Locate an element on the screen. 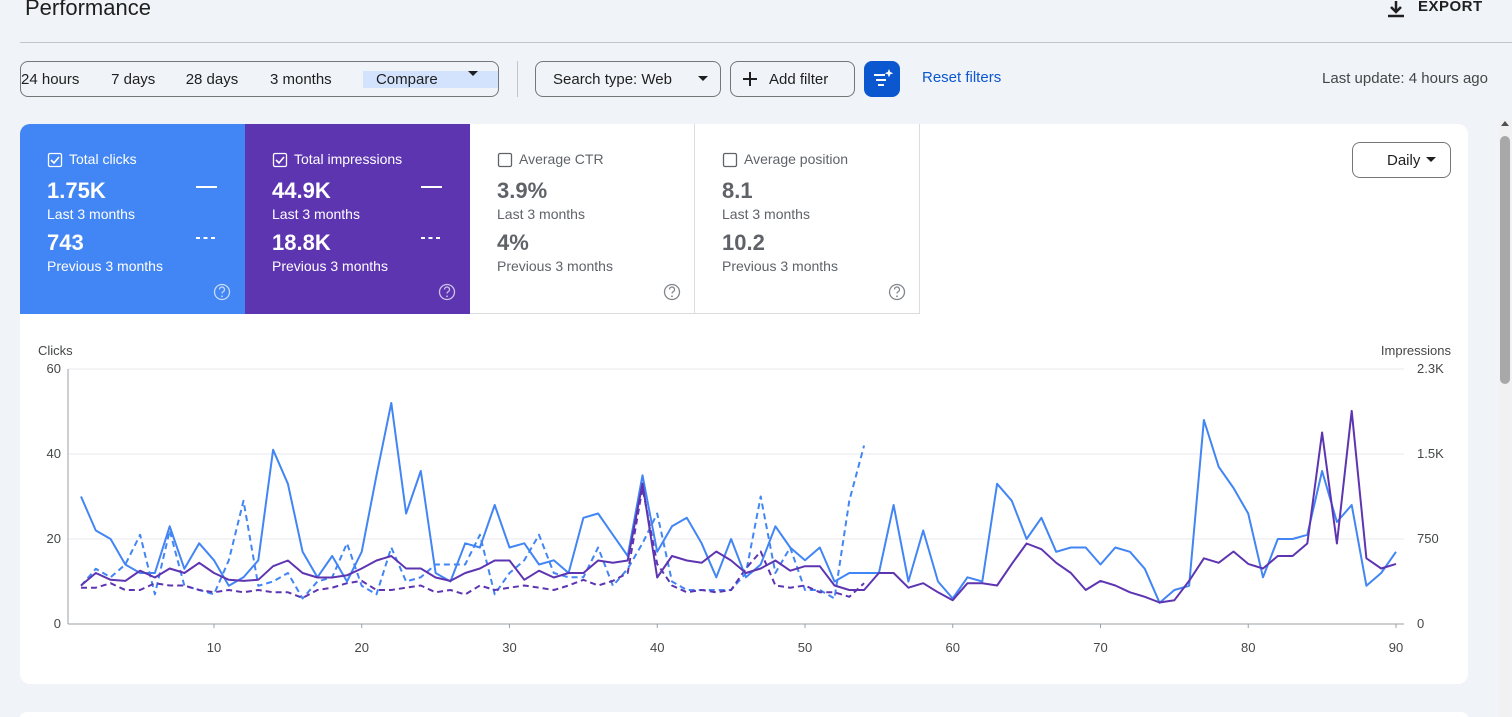  x-tick-label: 20 is located at coordinates (361, 647).